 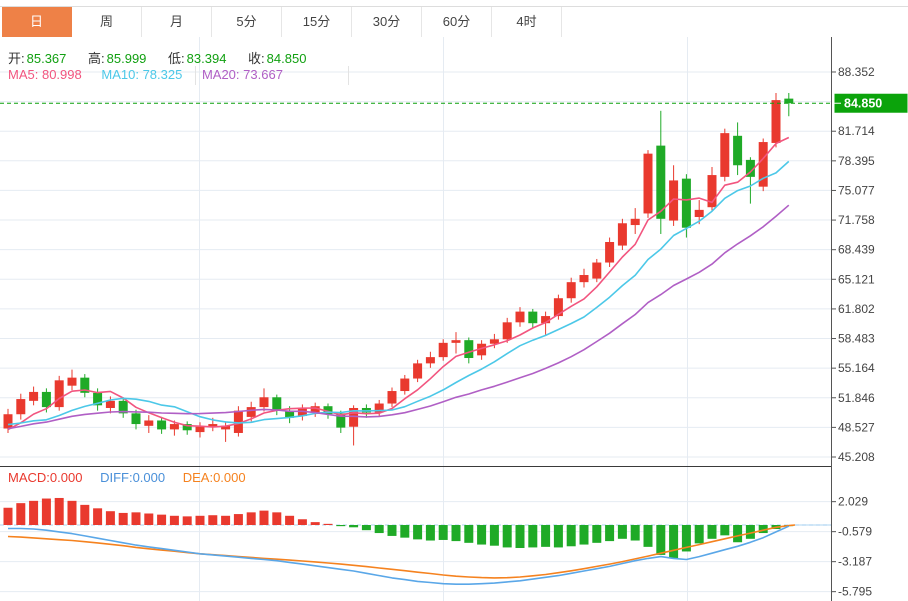 What do you see at coordinates (856, 279) in the screenshot?
I see `svg-text: 65.121` at bounding box center [856, 279].